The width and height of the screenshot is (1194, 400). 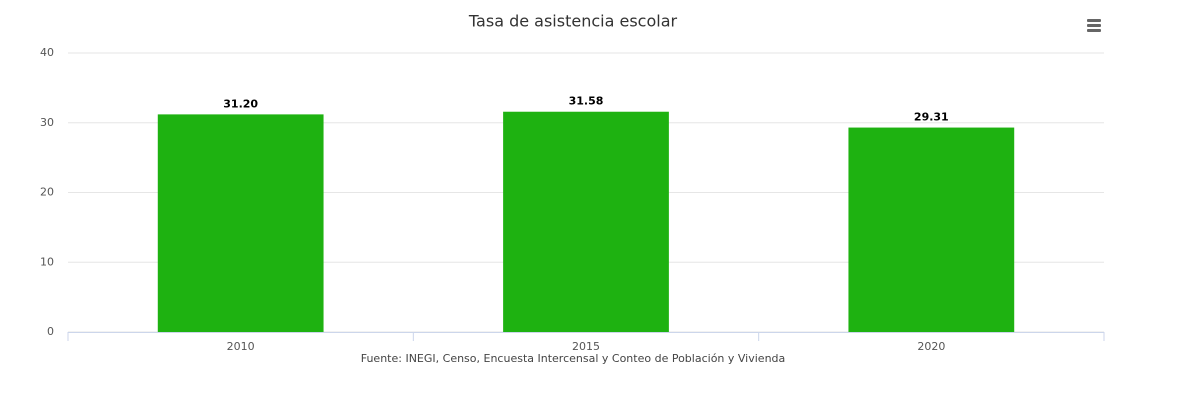 I want to click on x-tick-label: 2010, so click(x=241, y=346).